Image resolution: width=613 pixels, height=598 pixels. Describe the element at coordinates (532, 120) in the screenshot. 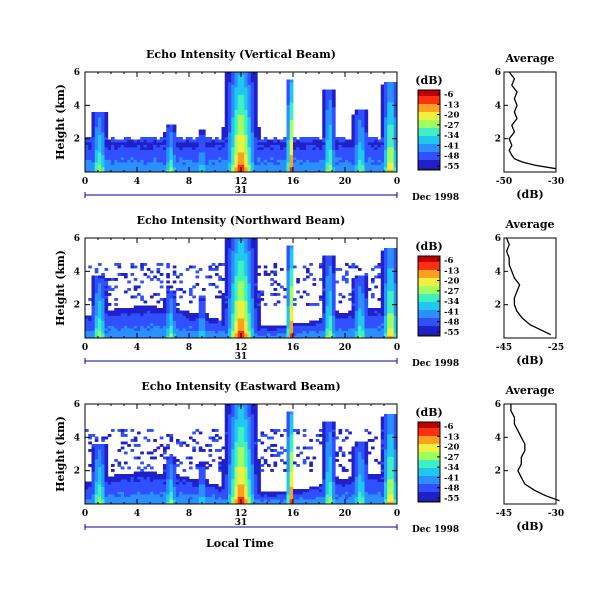

I see `profile-line` at that location.